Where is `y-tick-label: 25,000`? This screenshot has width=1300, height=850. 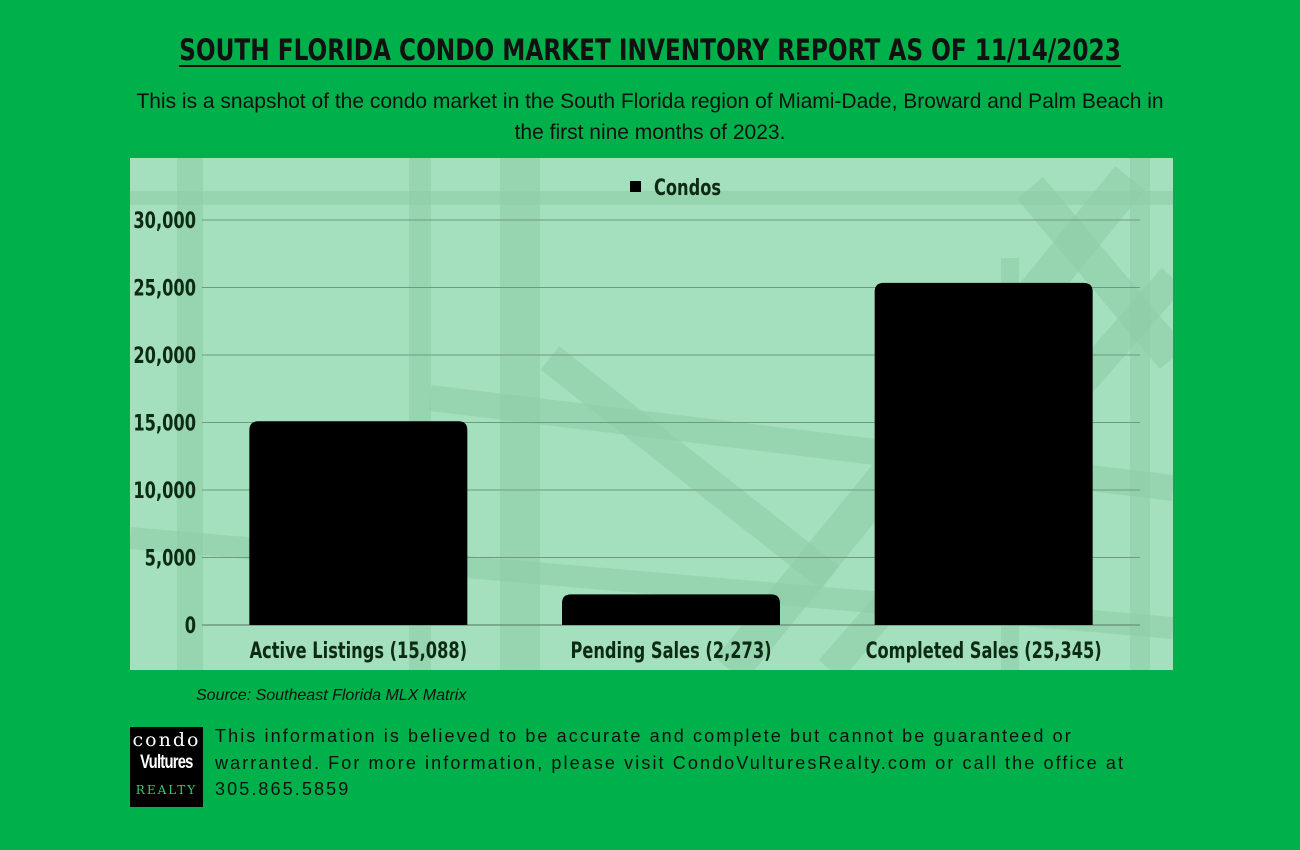
y-tick-label: 25,000 is located at coordinates (164, 288).